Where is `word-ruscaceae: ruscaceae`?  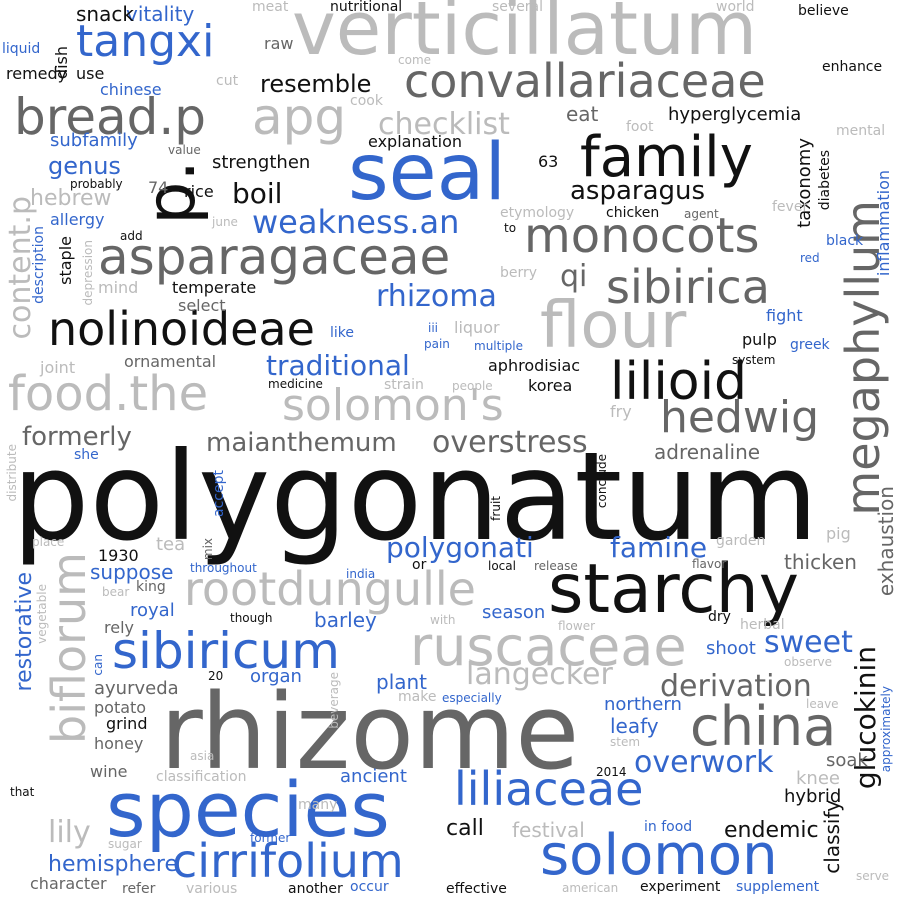 word-ruscaceae: ruscaceae is located at coordinates (548, 646).